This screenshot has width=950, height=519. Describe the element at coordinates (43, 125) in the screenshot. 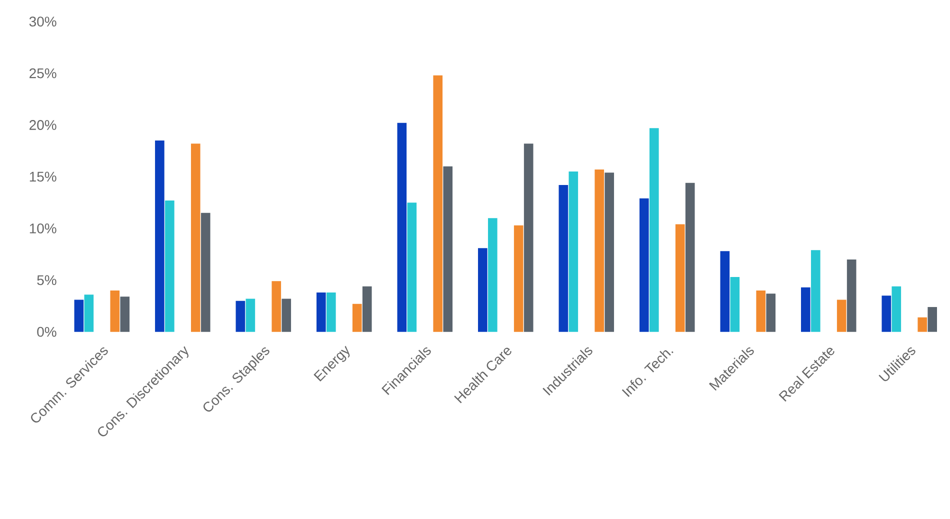

I see `y-tick-label: 20%` at that location.